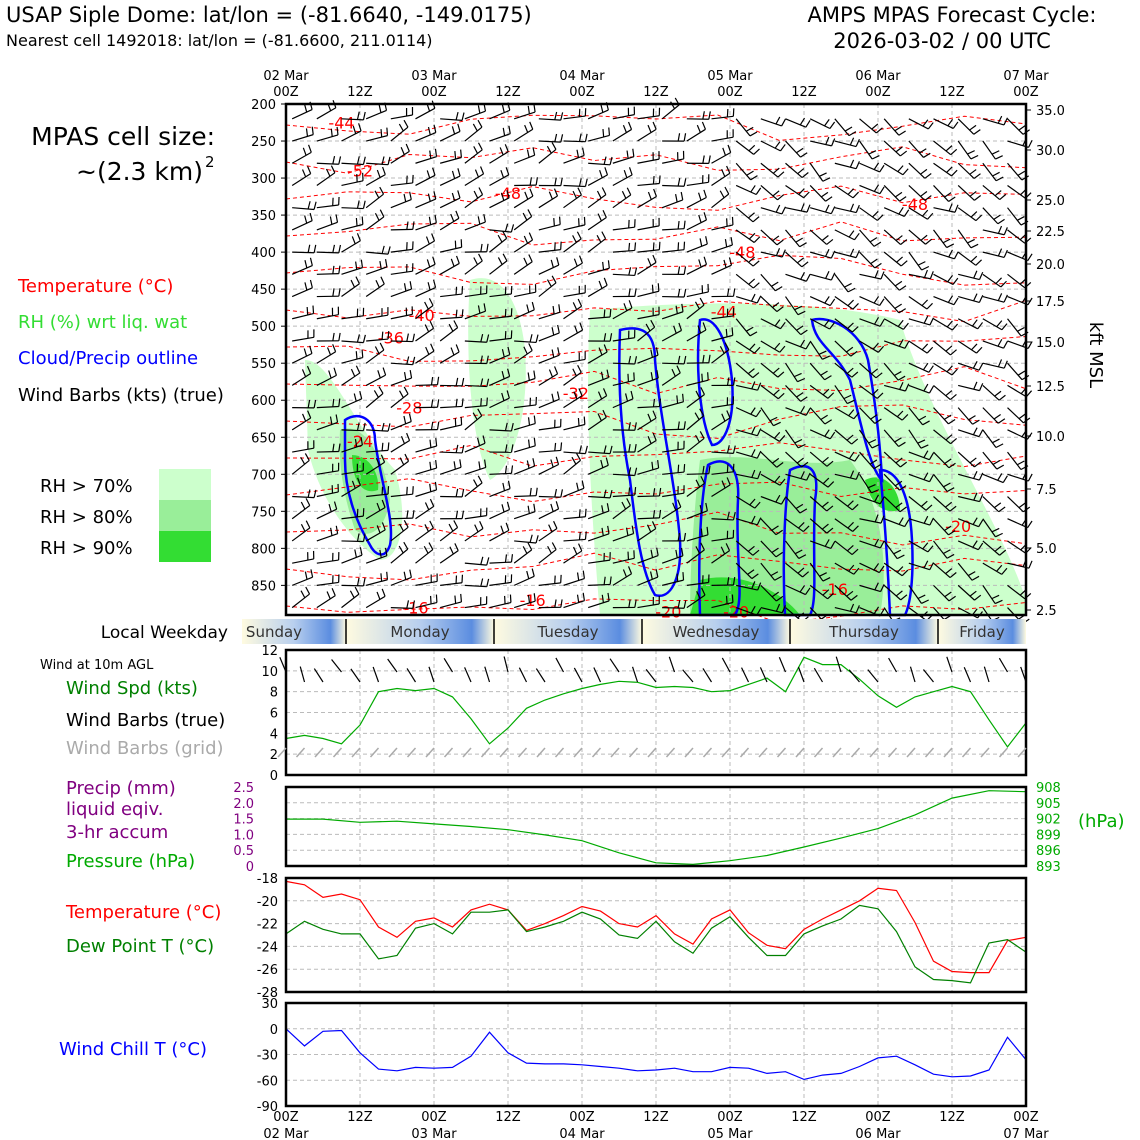 The height and width of the screenshot is (1140, 1140). I want to click on label-precip-1: Precip (mm), so click(121, 788).